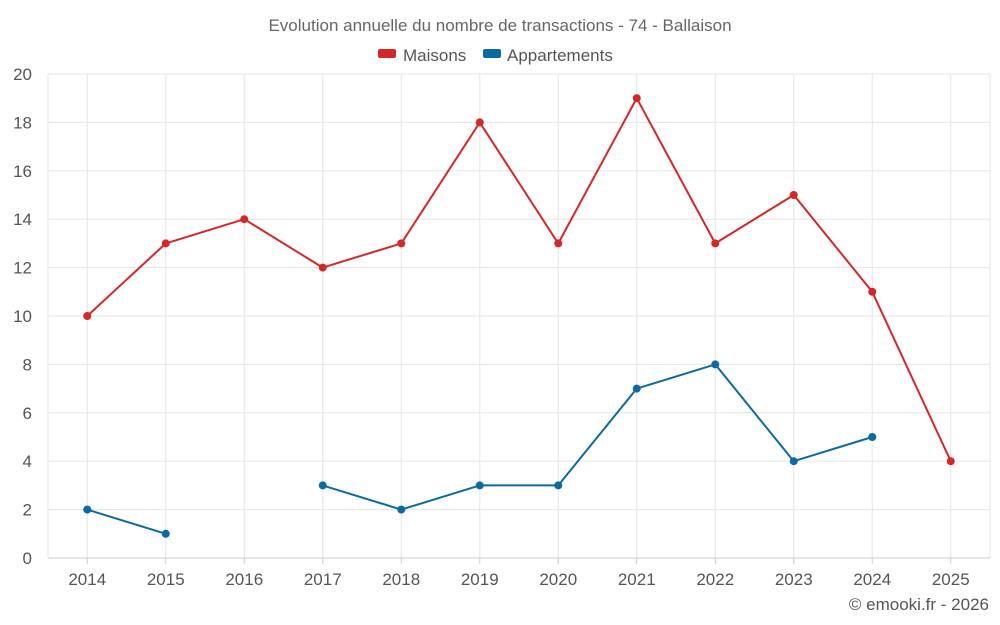 This screenshot has height=625, width=1000. Describe the element at coordinates (244, 219) in the screenshot. I see `data-point-maisons-2016` at that location.